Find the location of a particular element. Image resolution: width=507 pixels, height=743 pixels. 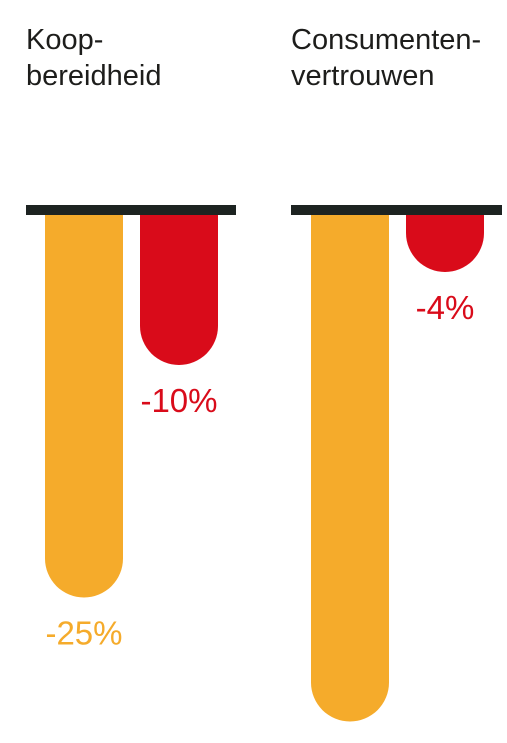

chart-title-koopbereidheid: Koop- bereidheid is located at coordinates (94, 58).